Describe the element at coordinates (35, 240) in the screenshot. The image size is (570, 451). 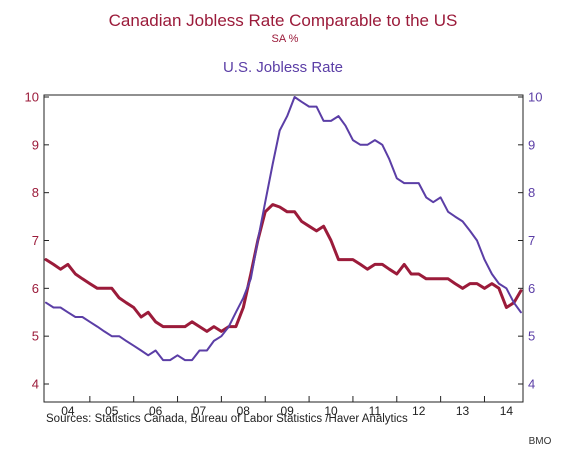
I see `y-tick-left-label: 7` at that location.